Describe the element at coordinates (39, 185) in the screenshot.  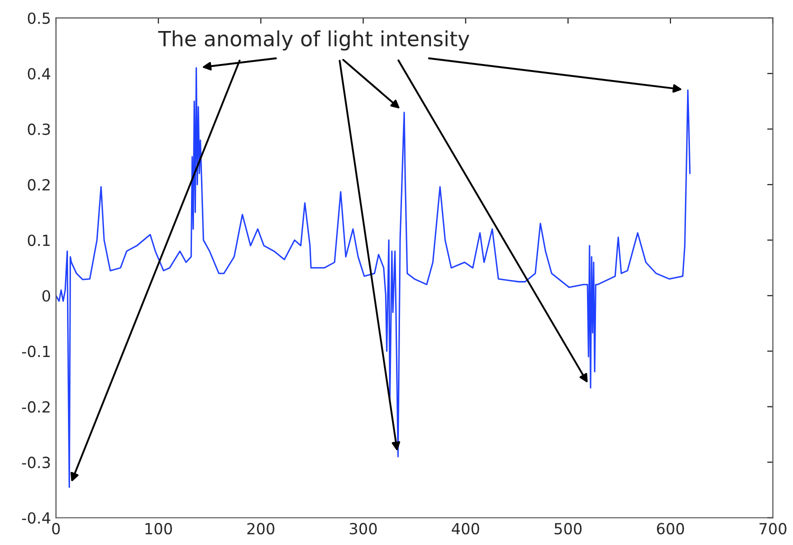
I see `y-tick-label: 0.2` at that location.